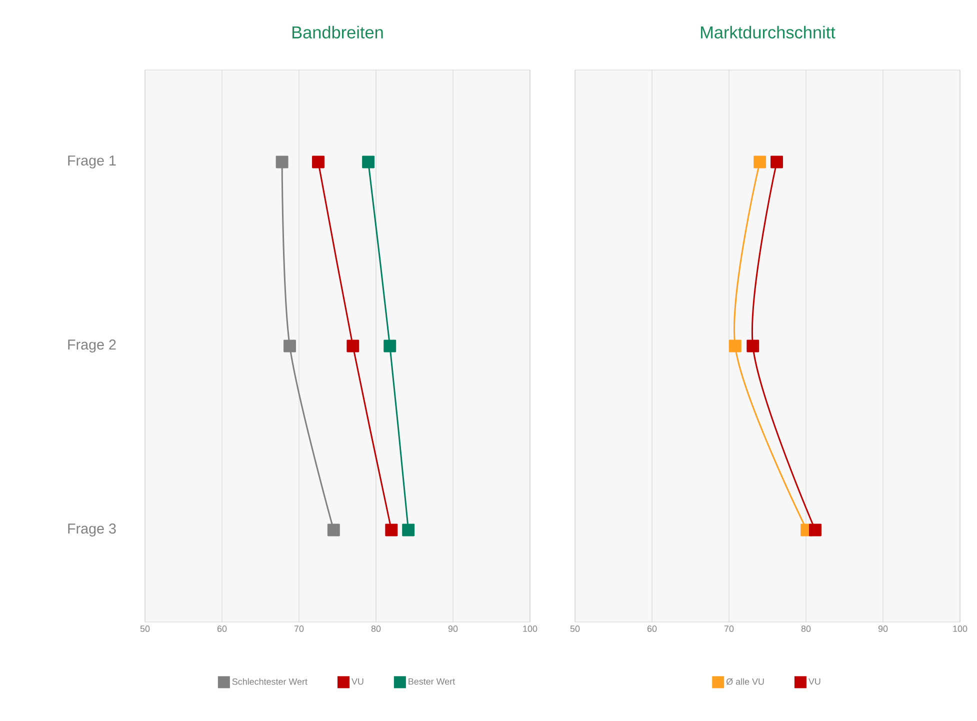 This screenshot has width=977, height=721. Describe the element at coordinates (768, 32) in the screenshot. I see `chart-title: Marktdurchschnitt` at that location.